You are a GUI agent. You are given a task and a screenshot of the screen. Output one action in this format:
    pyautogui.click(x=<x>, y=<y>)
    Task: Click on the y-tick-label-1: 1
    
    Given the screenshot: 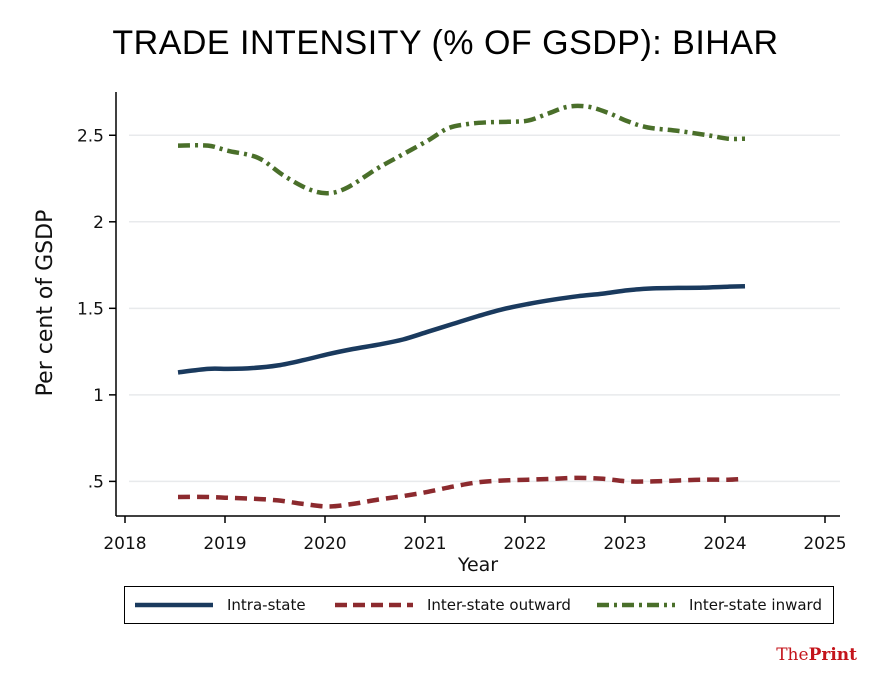 What is the action you would take?
    pyautogui.click(x=98, y=396)
    